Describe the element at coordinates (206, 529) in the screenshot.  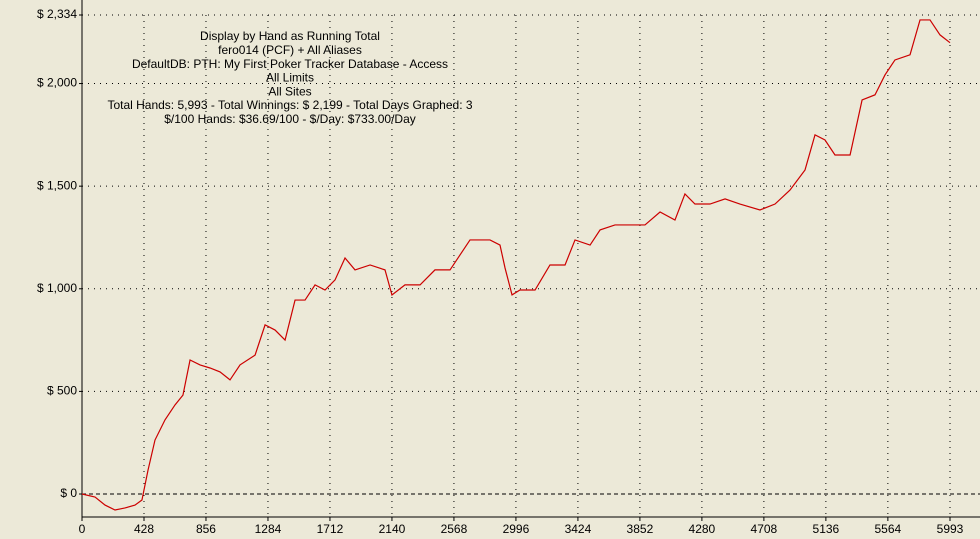
I see `x-tick-label: 856` at that location.